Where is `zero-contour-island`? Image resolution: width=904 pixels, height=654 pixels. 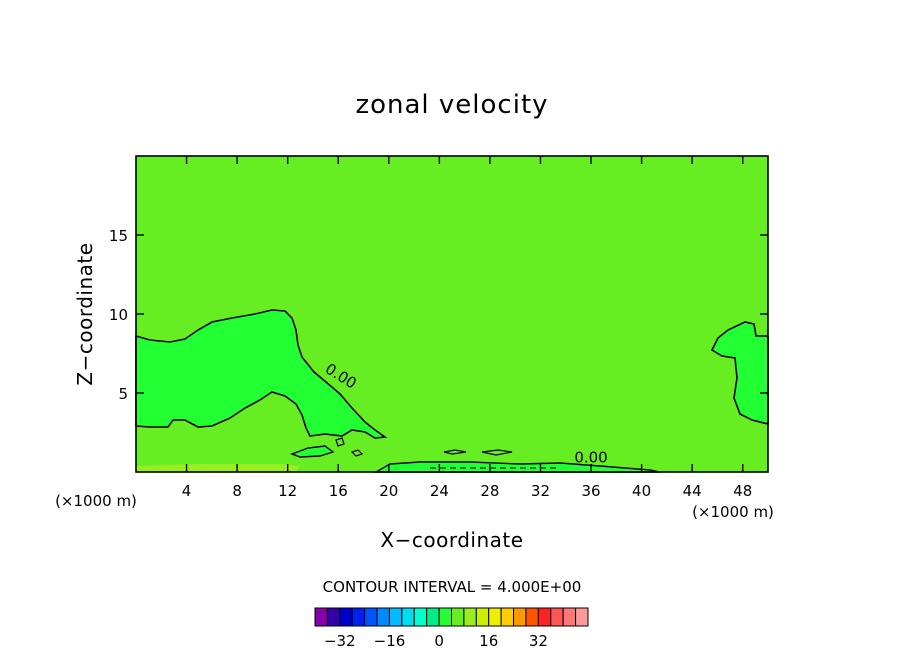
zero-contour-island is located at coordinates (312, 451).